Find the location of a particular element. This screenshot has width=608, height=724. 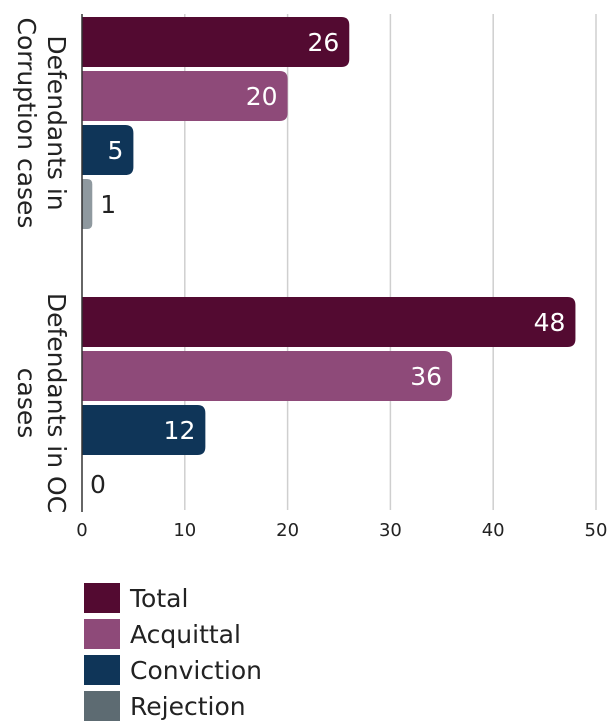

category-label-line: Defendants in OC is located at coordinates (56, 403).